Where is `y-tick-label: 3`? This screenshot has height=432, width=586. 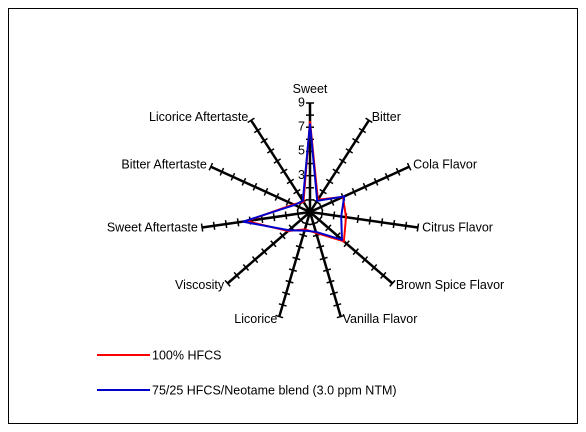 y-tick-label: 3 is located at coordinates (301, 175).